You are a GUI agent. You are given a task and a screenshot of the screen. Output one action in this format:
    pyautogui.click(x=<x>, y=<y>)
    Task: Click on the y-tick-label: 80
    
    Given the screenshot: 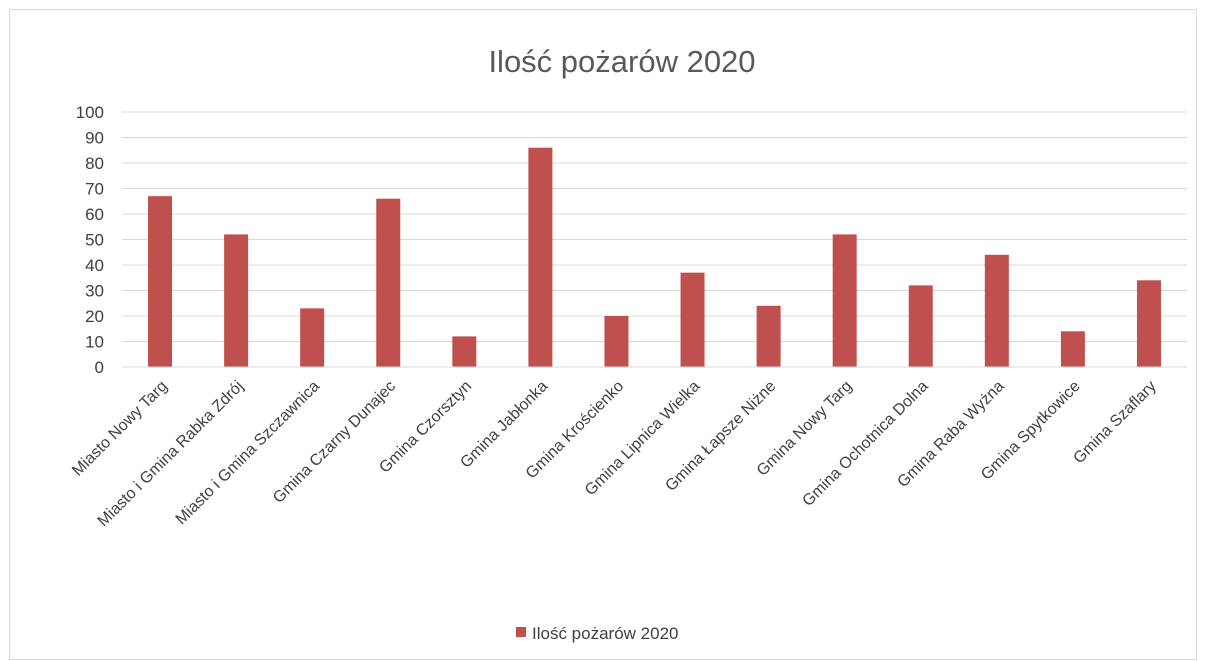 What is the action you would take?
    pyautogui.click(x=94, y=163)
    